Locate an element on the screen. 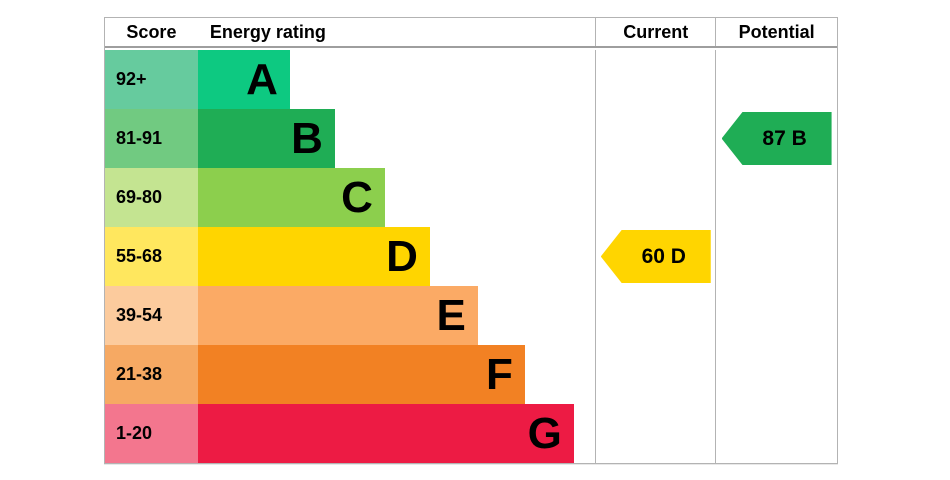 The image size is (950, 480). table-header-row: Score Energy rating Current Potential is located at coordinates (471, 33).